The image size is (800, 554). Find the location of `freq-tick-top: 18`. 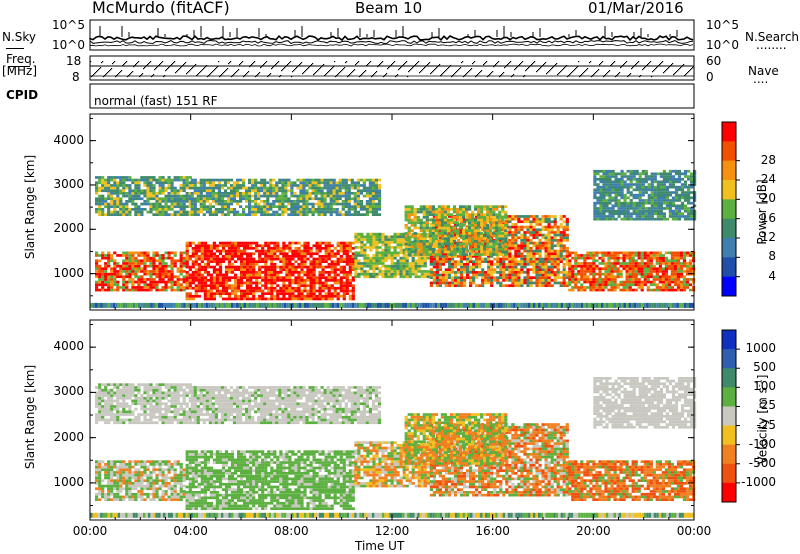

freq-tick-top: 18 is located at coordinates (74, 61).